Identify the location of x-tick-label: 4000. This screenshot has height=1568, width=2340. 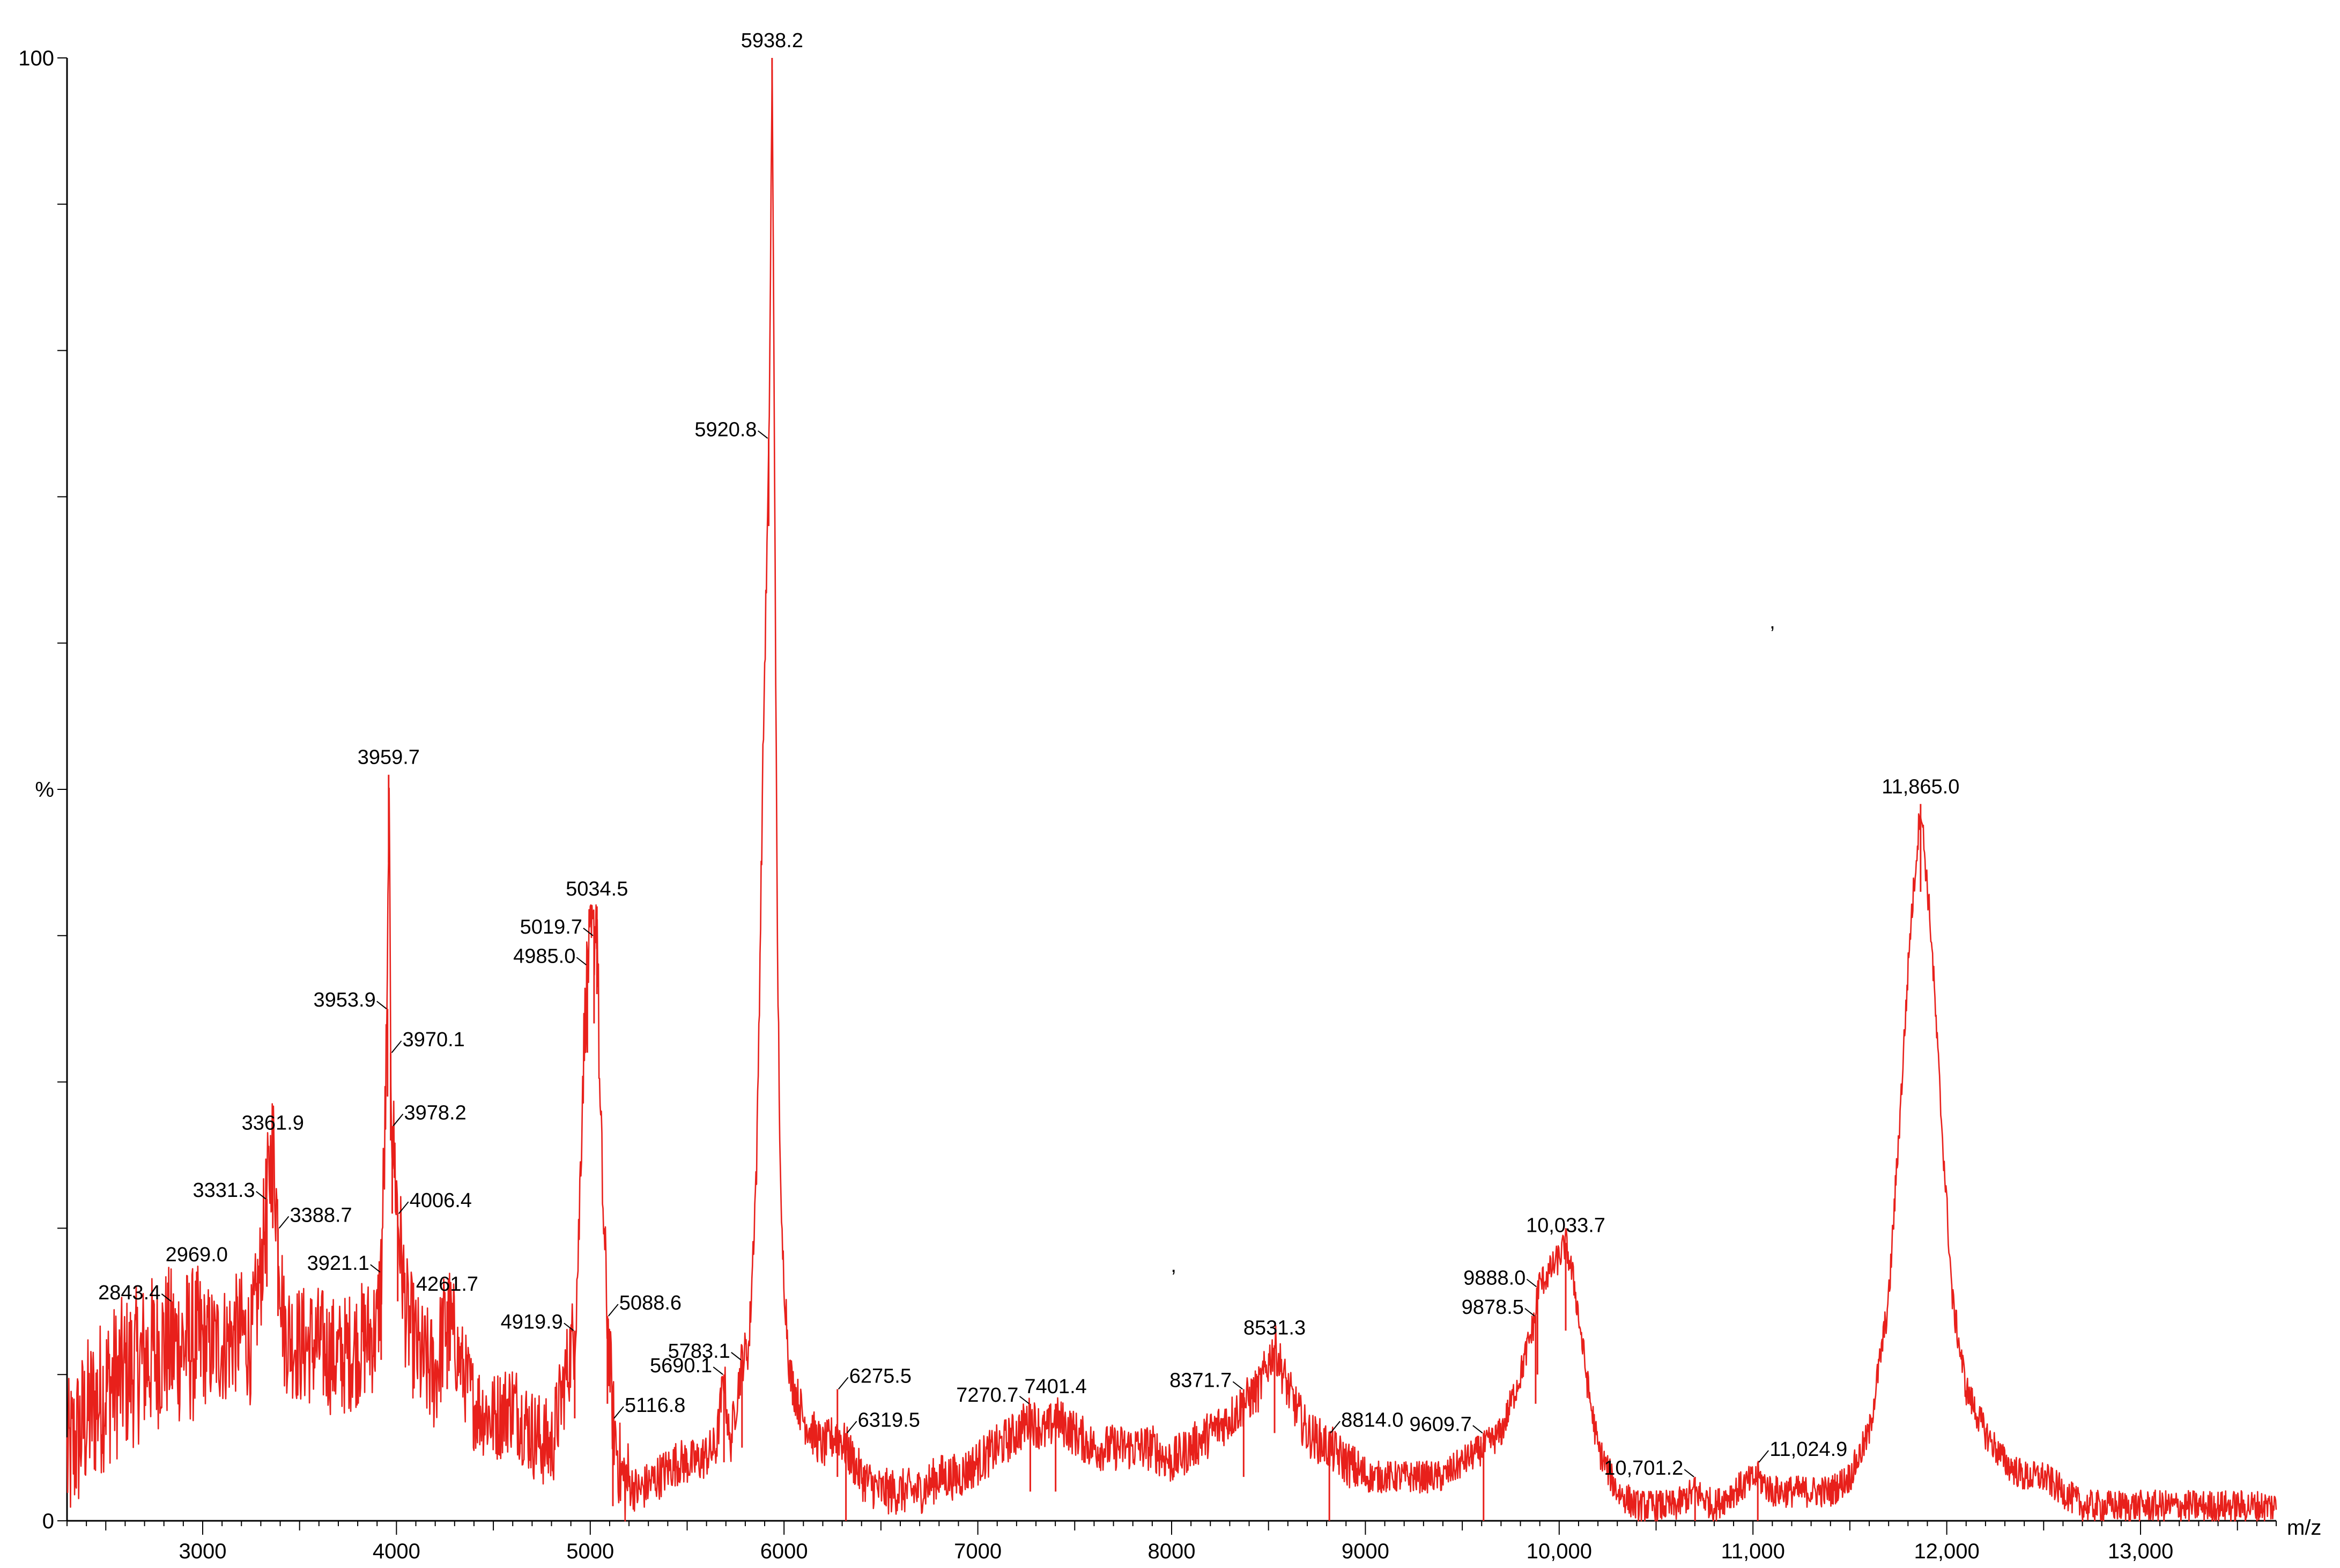
(396, 1551).